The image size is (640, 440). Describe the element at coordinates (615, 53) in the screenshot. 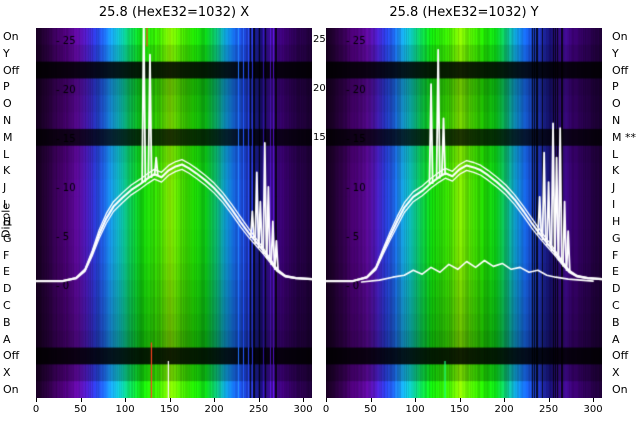

I see `right-row-label: Y` at that location.